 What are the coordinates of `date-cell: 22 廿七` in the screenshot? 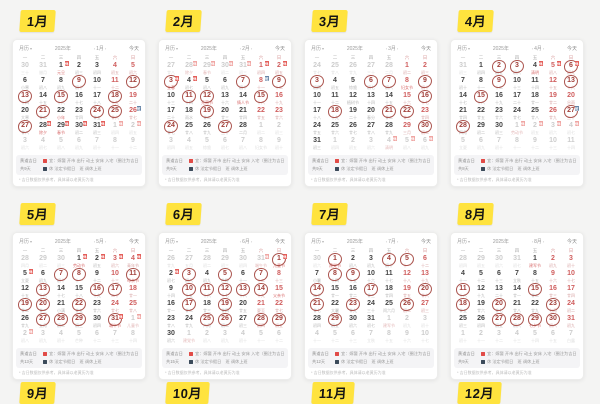 It's located at (279, 307).